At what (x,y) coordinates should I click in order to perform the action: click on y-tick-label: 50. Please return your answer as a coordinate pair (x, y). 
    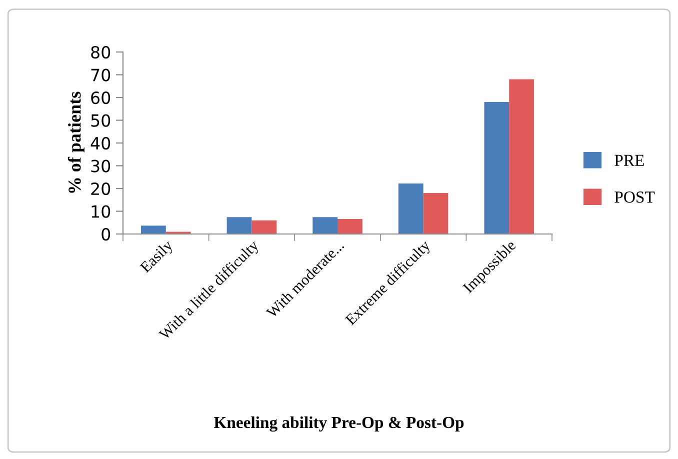
    Looking at the image, I should click on (100, 120).